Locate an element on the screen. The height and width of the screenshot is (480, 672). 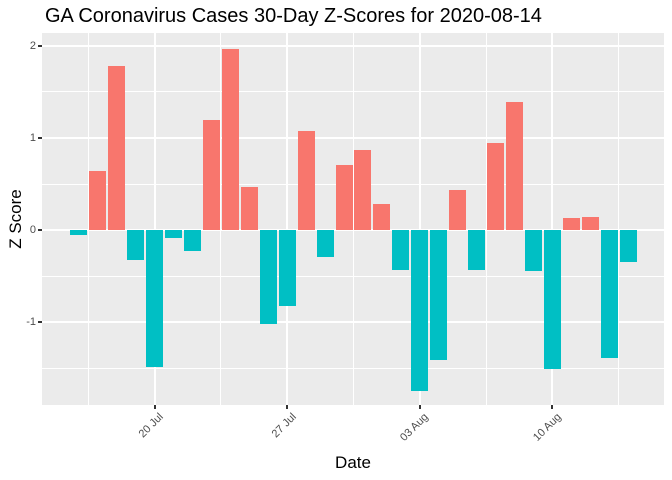
y-tick-label: -1 is located at coordinates (31, 322).